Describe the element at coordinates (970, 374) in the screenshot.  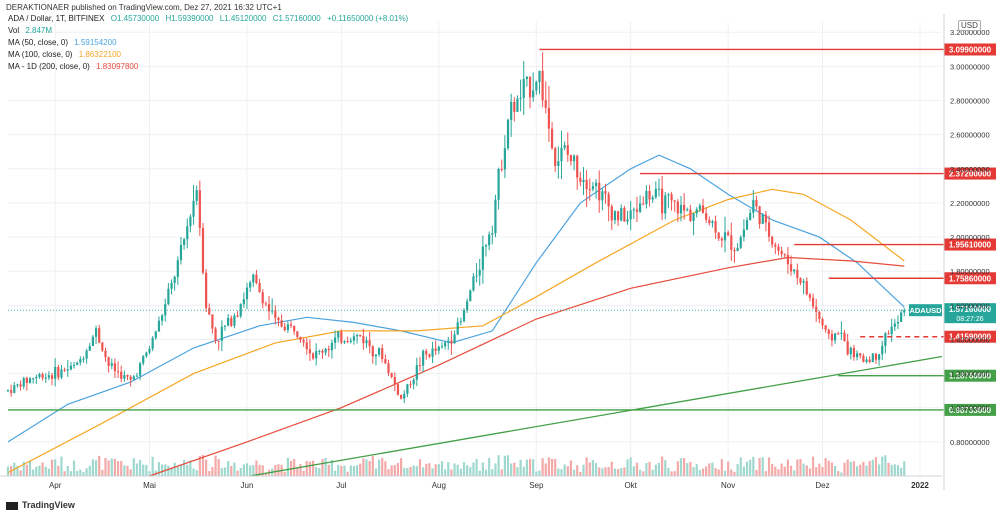
I see `y-tick-label: 1.20000000` at that location.